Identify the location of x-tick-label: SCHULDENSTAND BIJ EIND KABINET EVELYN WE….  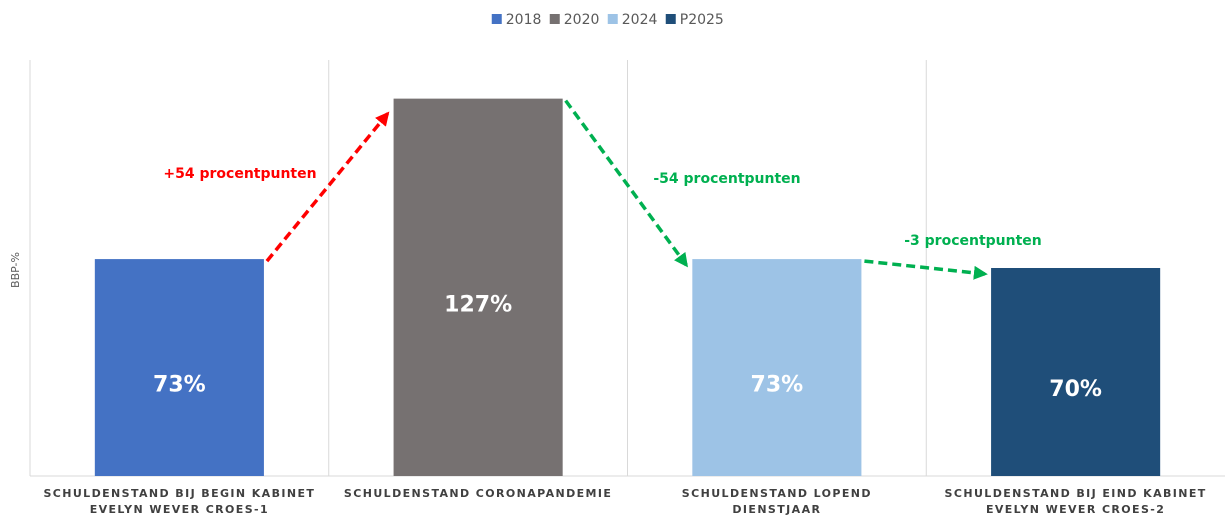
(1075, 501).